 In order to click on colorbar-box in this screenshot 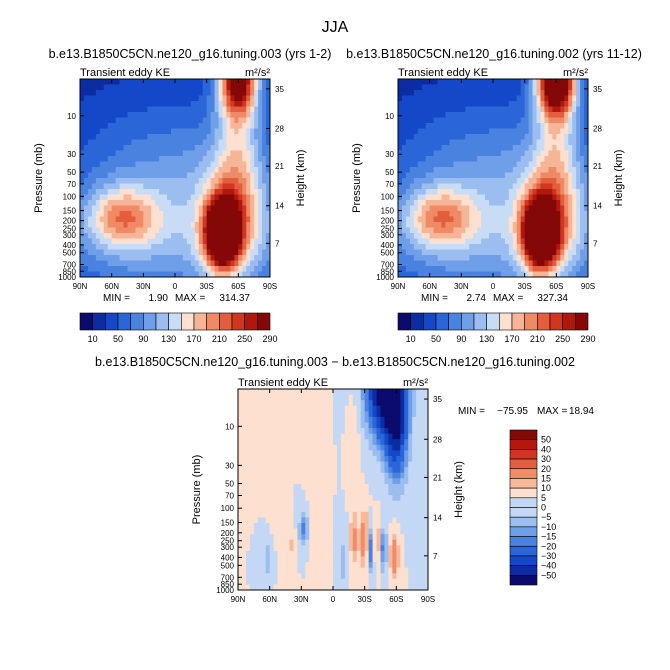, I will do `click(99, 321)`.